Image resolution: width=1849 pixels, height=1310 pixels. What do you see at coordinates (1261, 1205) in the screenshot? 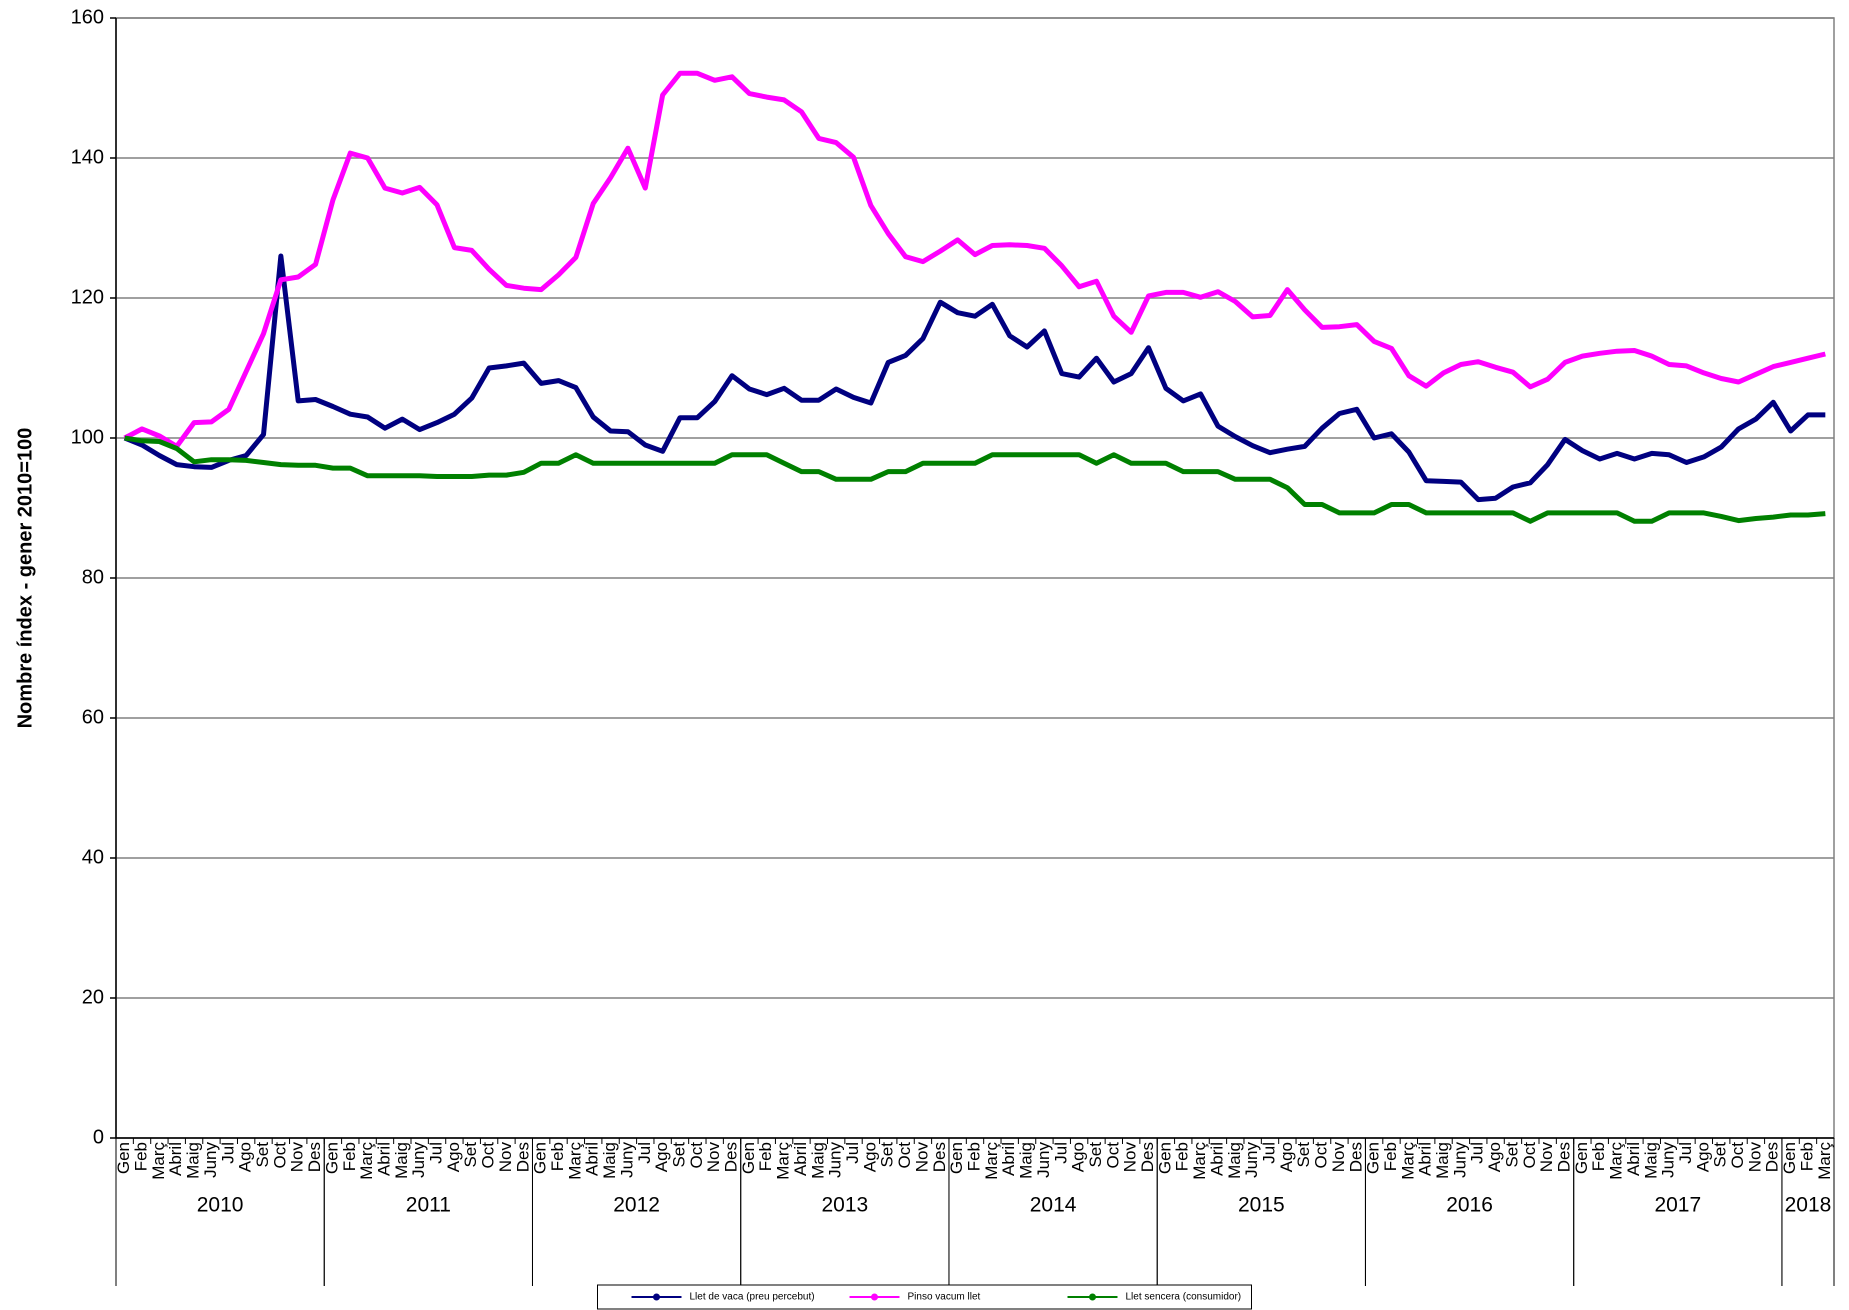
I see `year-label: 2015` at bounding box center [1261, 1205].